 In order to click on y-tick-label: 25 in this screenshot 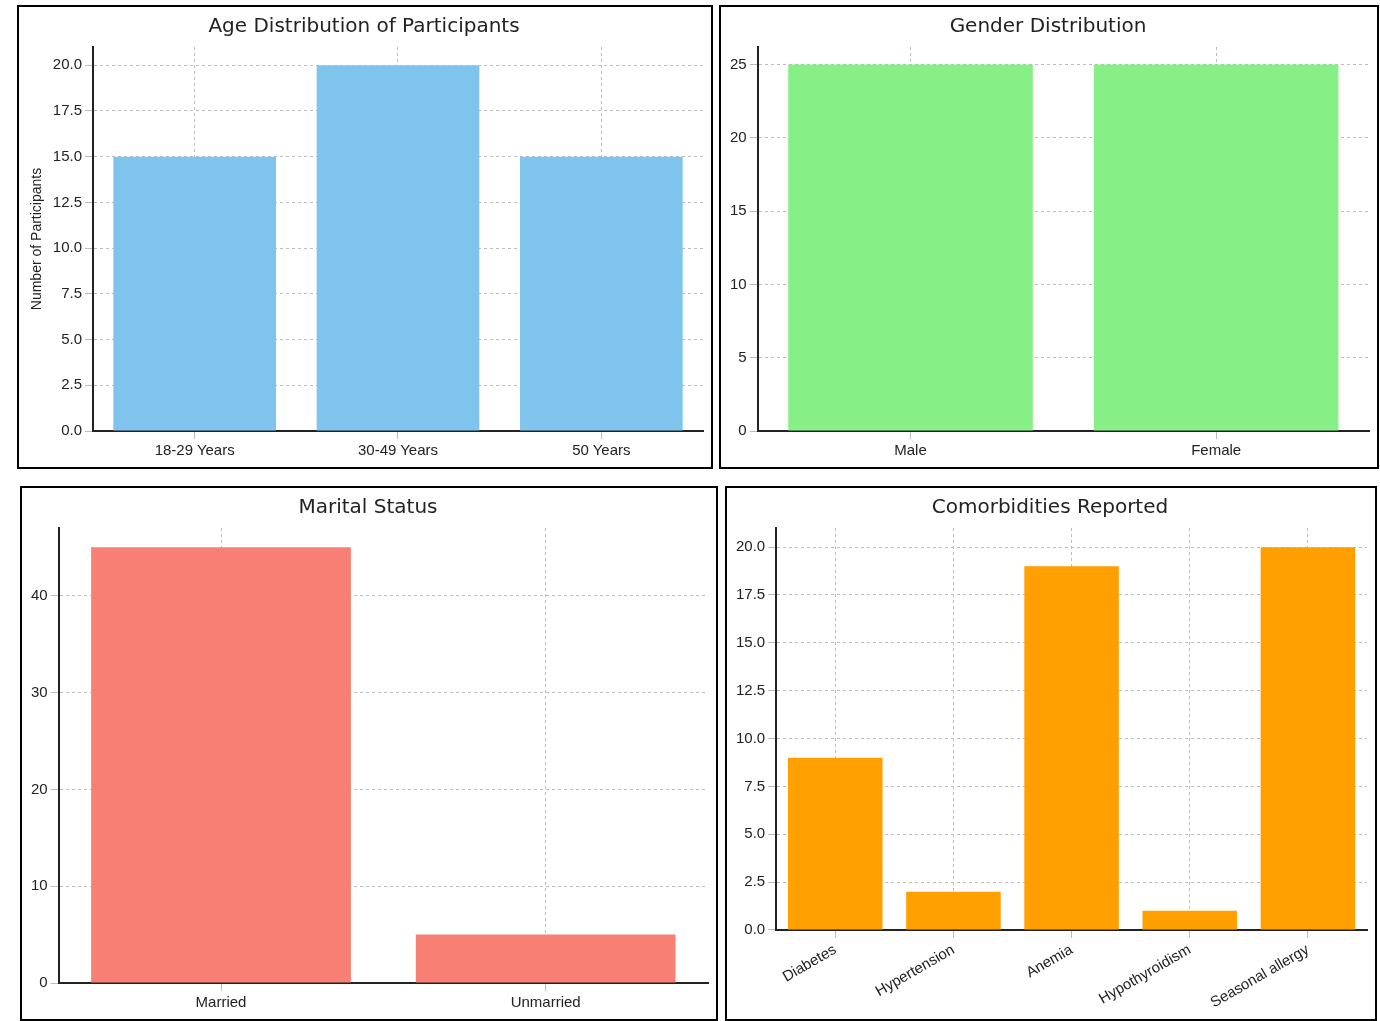, I will do `click(738, 63)`.